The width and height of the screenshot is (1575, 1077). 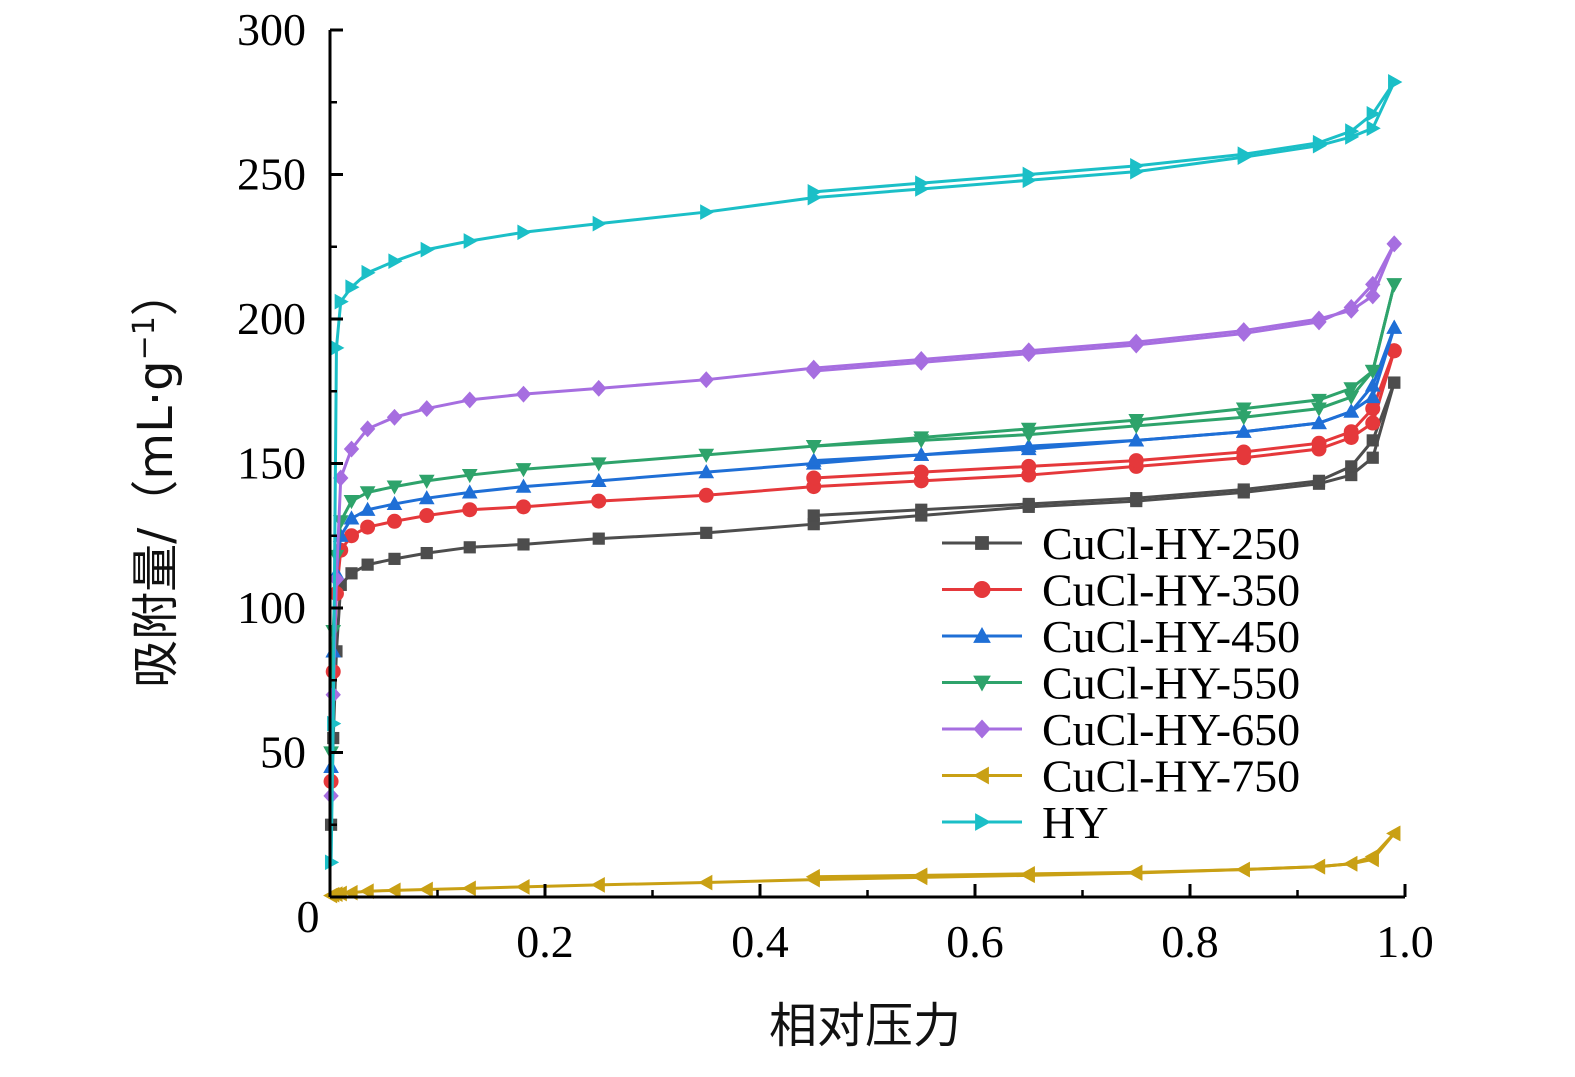 What do you see at coordinates (1171, 729) in the screenshot?
I see `legend-label: CuCl-HY-650` at bounding box center [1171, 729].